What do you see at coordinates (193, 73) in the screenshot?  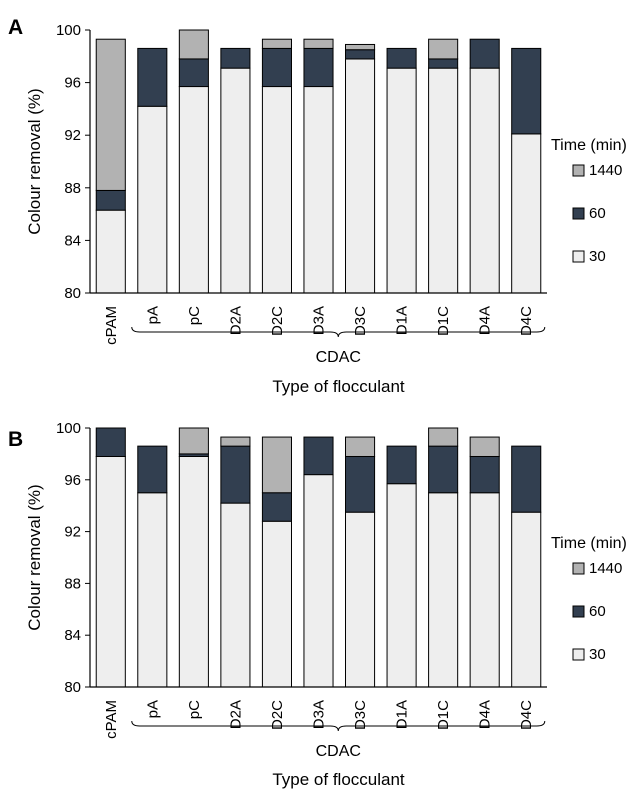 I see `bar-segment-pc-60min` at bounding box center [193, 73].